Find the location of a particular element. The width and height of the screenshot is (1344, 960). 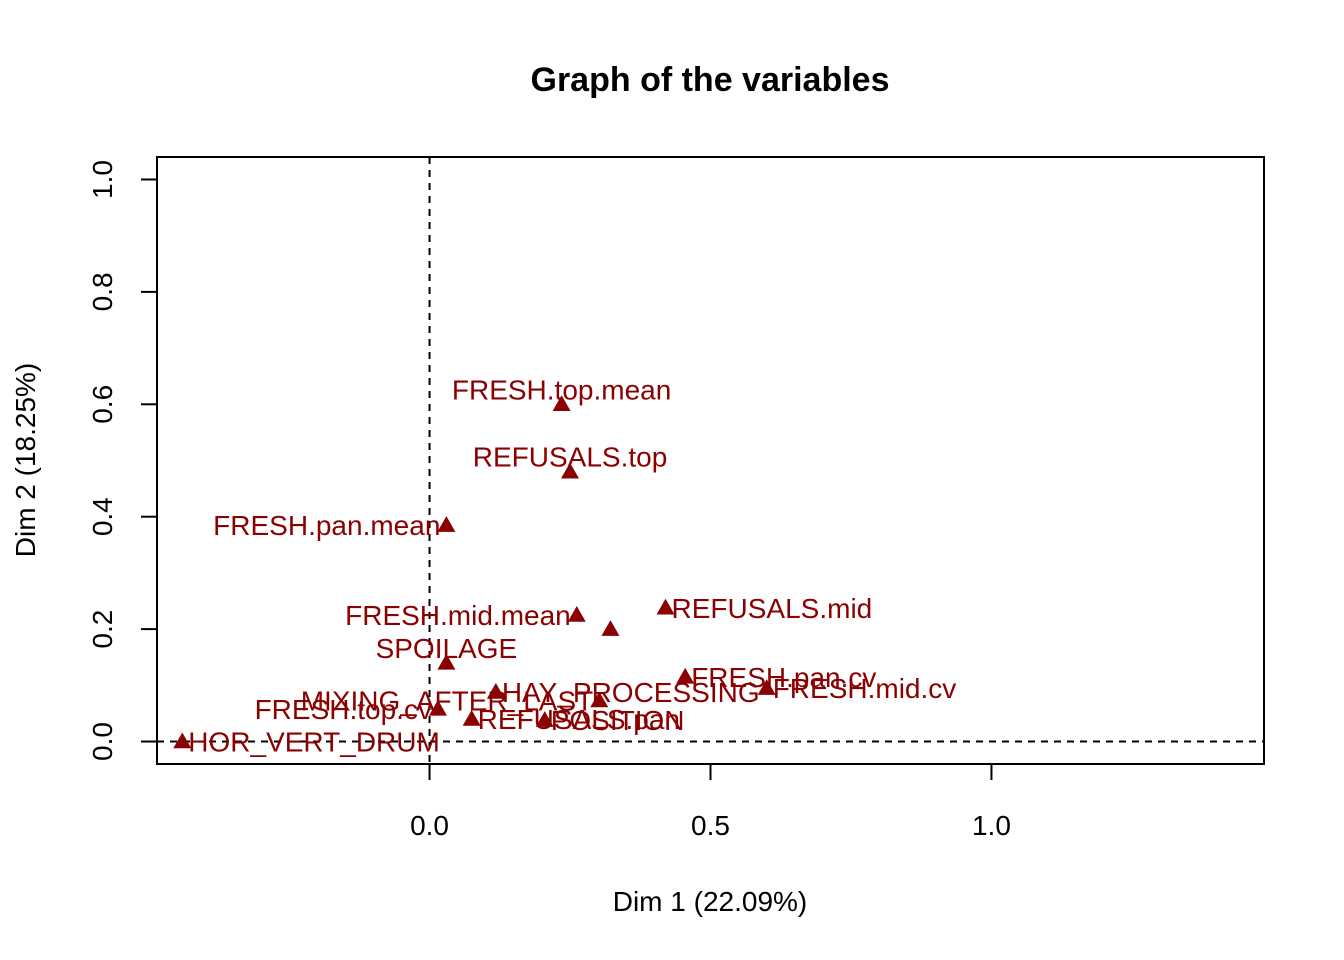

point-label: REFUSALS.top is located at coordinates (570, 457).